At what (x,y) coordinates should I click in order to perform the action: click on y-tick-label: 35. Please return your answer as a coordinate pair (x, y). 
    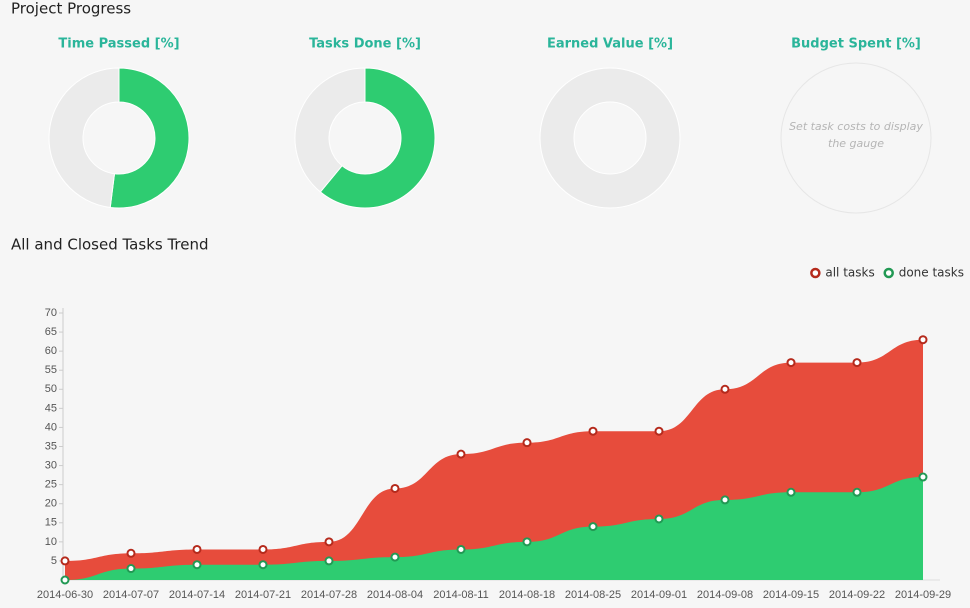
    Looking at the image, I should click on (51, 446).